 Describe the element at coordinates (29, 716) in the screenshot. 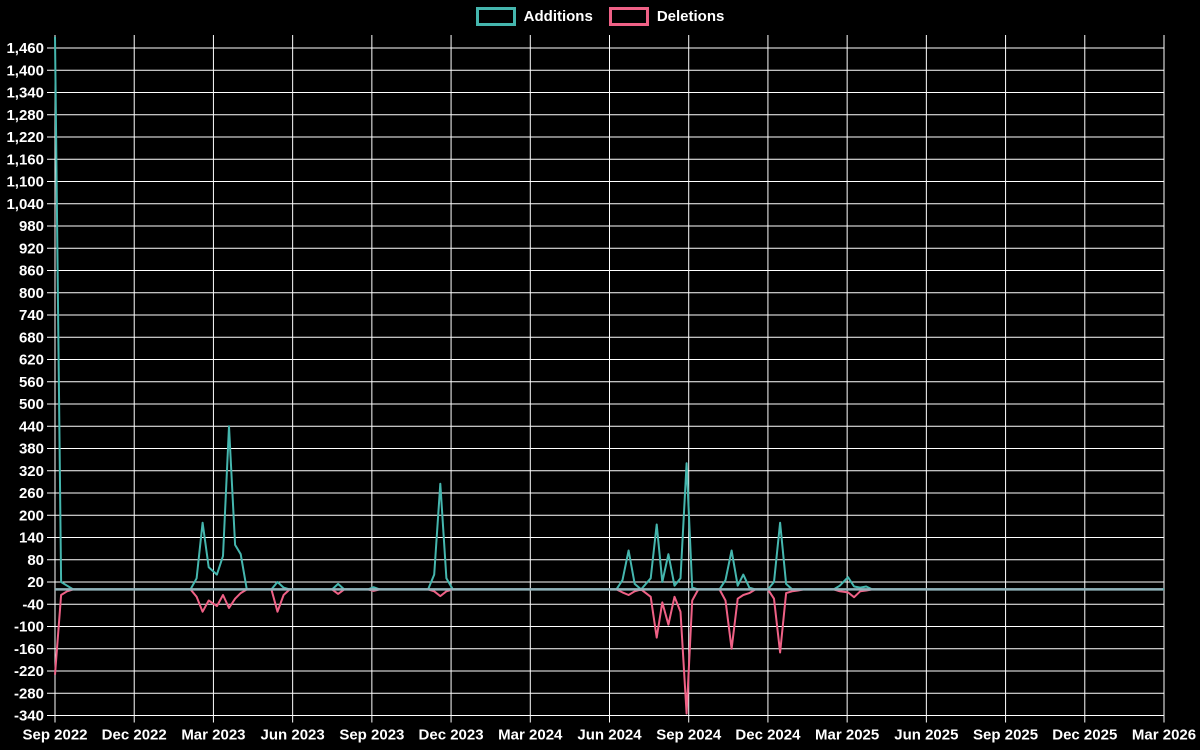

I see `y-axis-tick-label: -340` at that location.